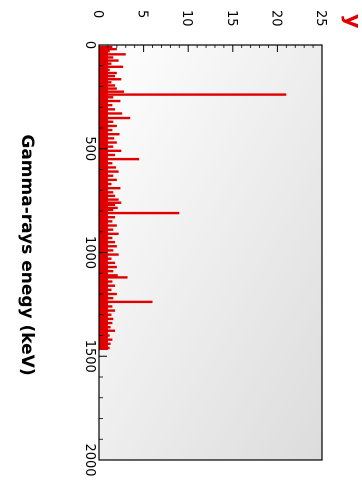  Describe the element at coordinates (89, 45) in the screenshot. I see `x-tick-label-0: 0` at that location.